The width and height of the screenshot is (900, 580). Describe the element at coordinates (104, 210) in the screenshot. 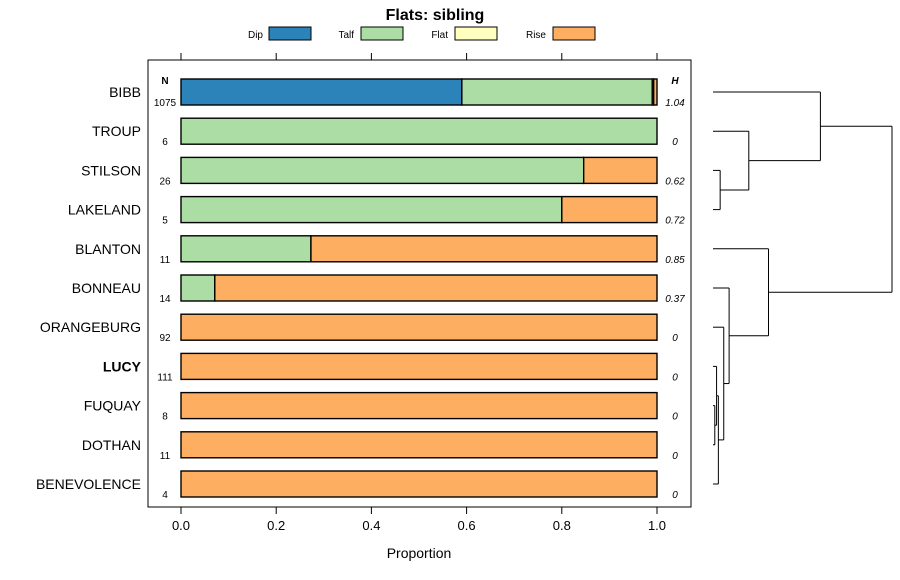

I see `category-label-lakeland: LAKELAND` at that location.